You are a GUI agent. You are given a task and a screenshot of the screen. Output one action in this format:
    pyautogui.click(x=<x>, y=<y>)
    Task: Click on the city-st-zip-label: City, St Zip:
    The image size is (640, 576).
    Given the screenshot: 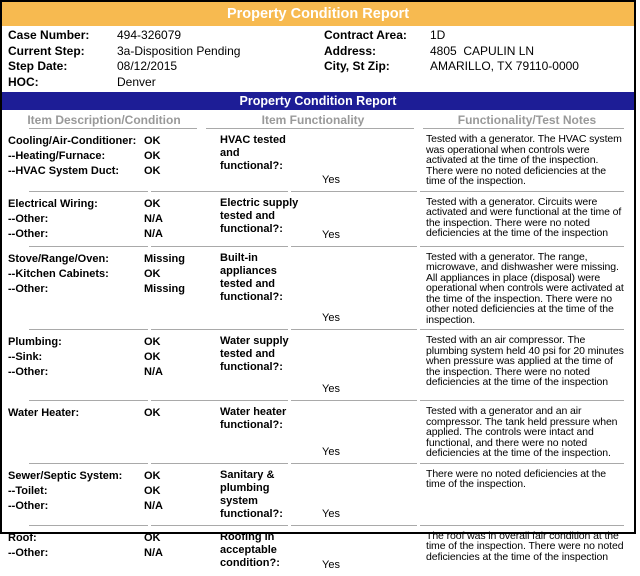 What is the action you would take?
    pyautogui.click(x=357, y=66)
    